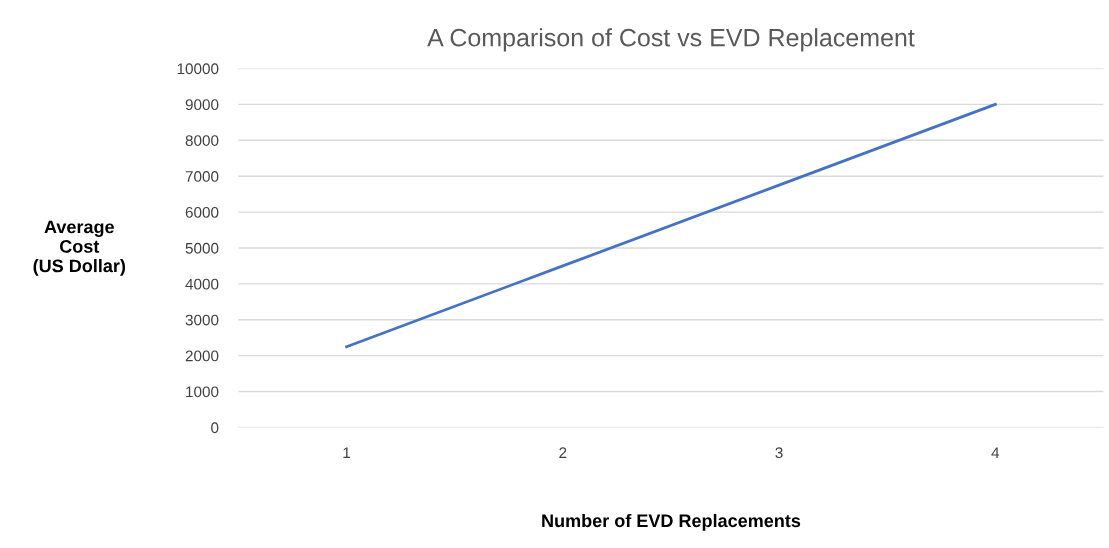 The height and width of the screenshot is (548, 1109). Describe the element at coordinates (563, 452) in the screenshot. I see `x-tick-label: 2` at that location.